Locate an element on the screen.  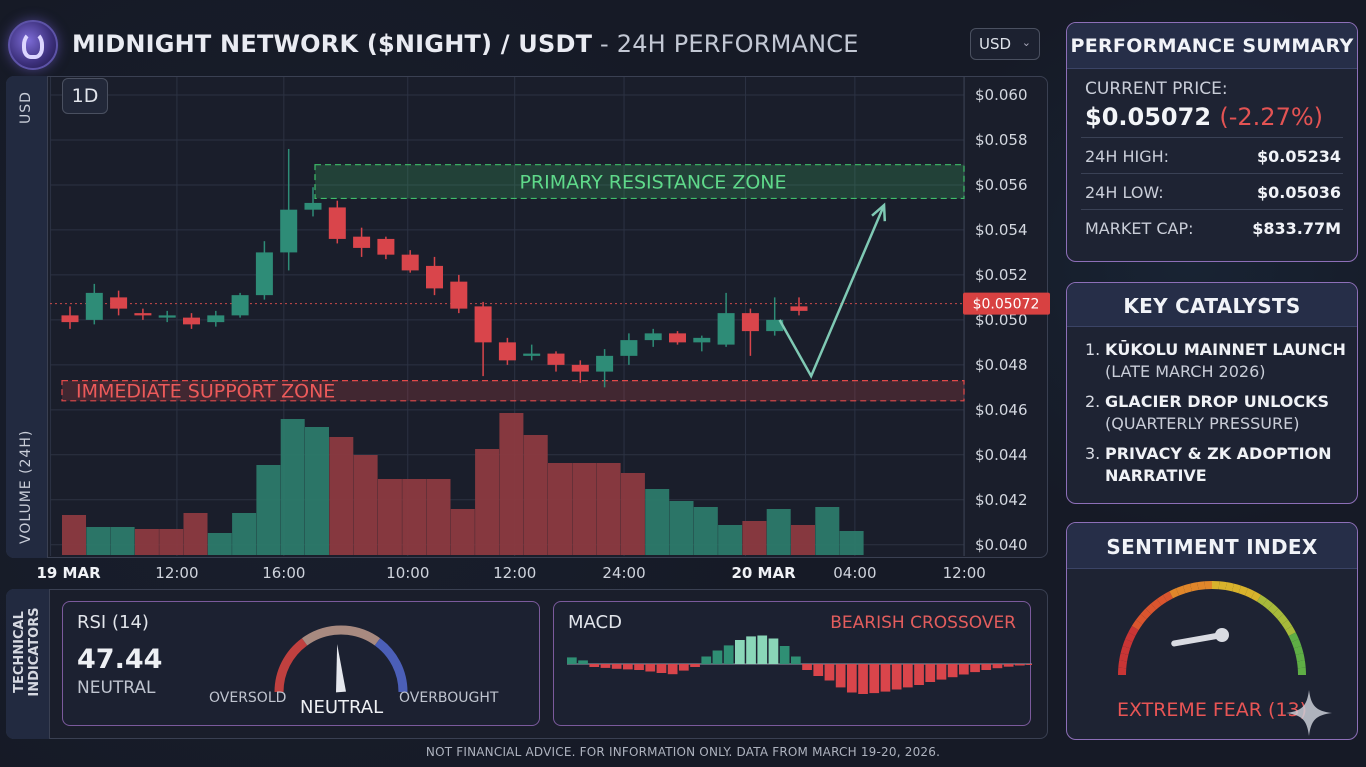
x-tick-label: 20 MAR is located at coordinates (763, 573).